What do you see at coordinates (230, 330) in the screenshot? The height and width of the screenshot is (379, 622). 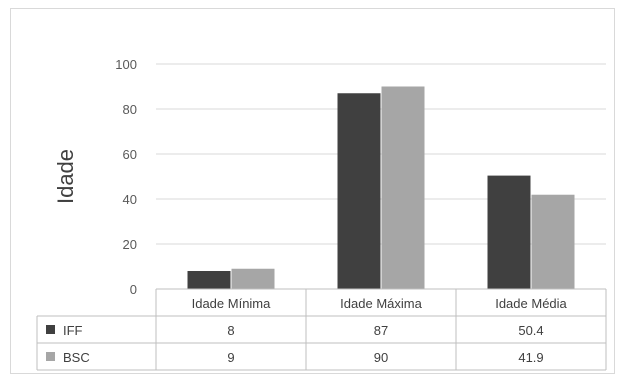 I see `data-label: 8` at bounding box center [230, 330].